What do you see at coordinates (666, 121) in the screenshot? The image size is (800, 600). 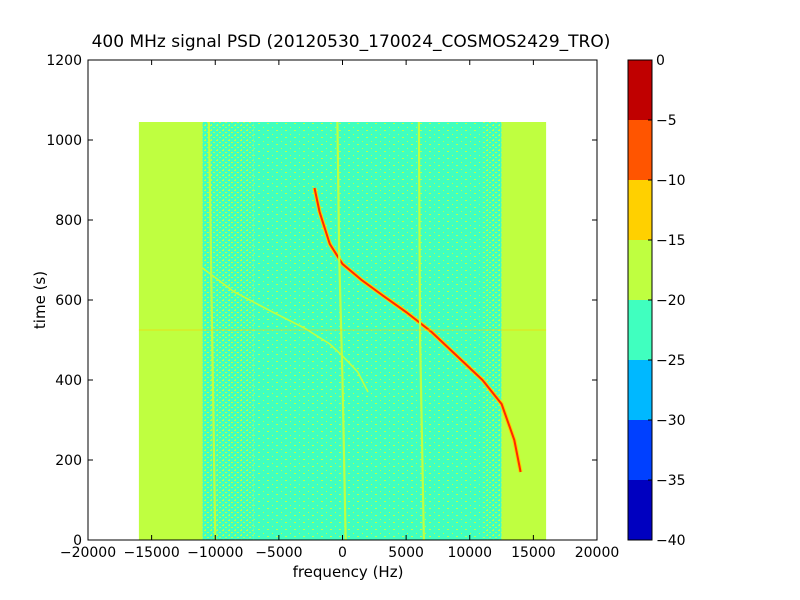 I see `colorbar-tick-label: −5` at bounding box center [666, 121].